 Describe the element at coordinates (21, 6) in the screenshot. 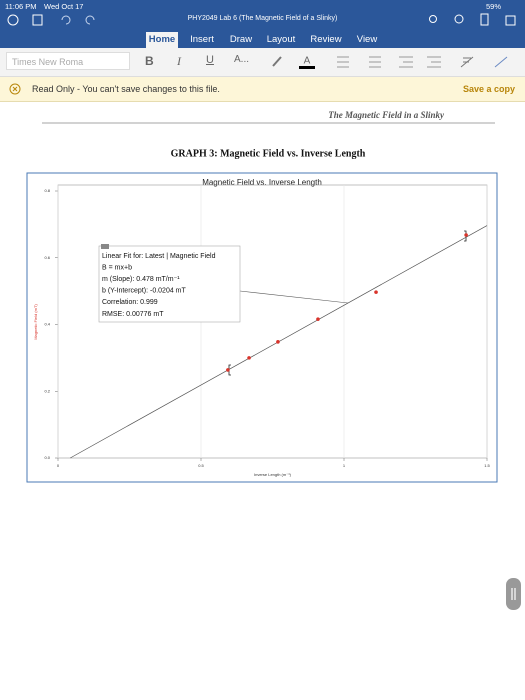

I see `status-time: 11:06 PM` at that location.